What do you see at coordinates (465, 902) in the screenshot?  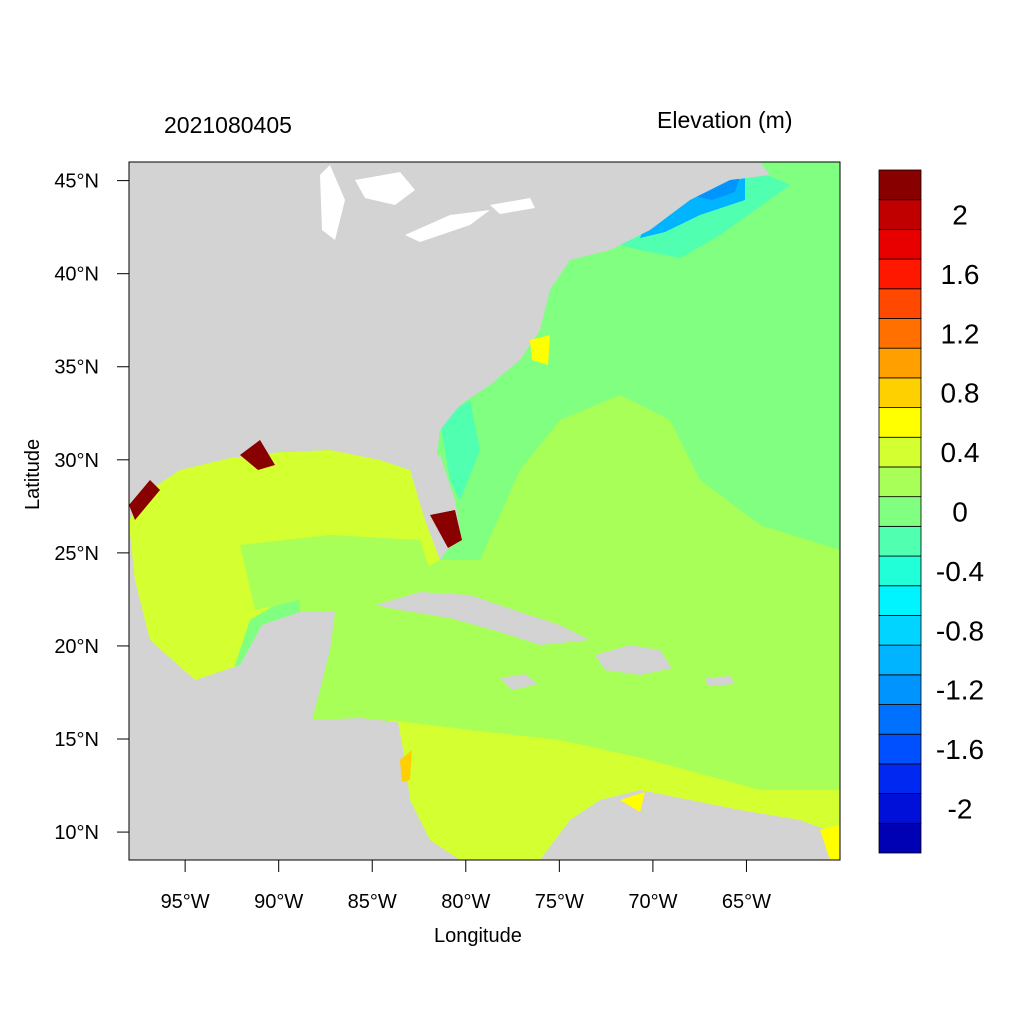 I see `x-tick-label: 80°W` at bounding box center [465, 902].